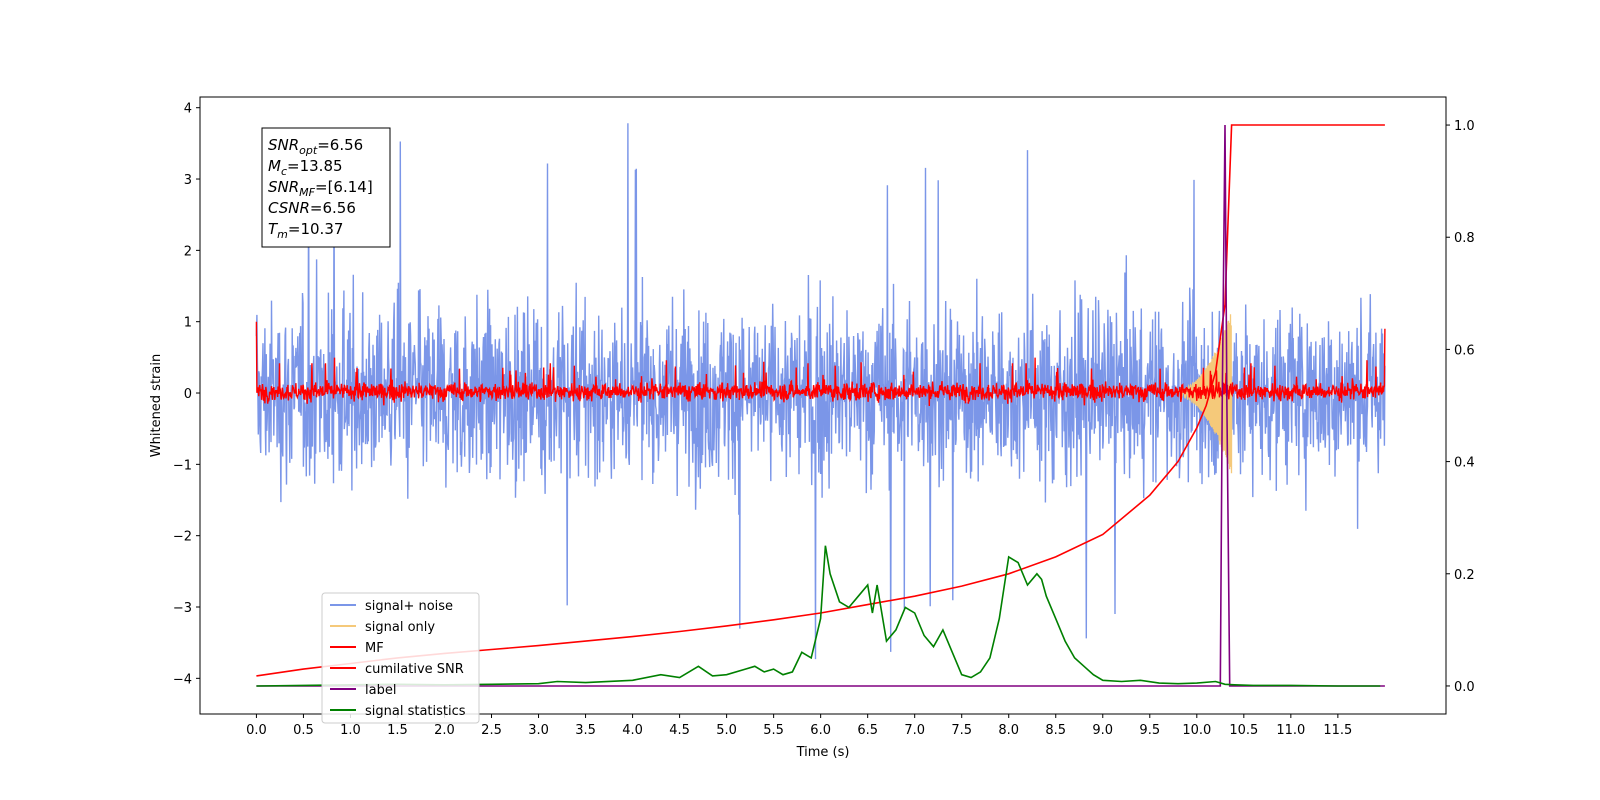 The height and width of the screenshot is (800, 1600). I want to click on info-line: Tm=10.37, so click(305, 230).